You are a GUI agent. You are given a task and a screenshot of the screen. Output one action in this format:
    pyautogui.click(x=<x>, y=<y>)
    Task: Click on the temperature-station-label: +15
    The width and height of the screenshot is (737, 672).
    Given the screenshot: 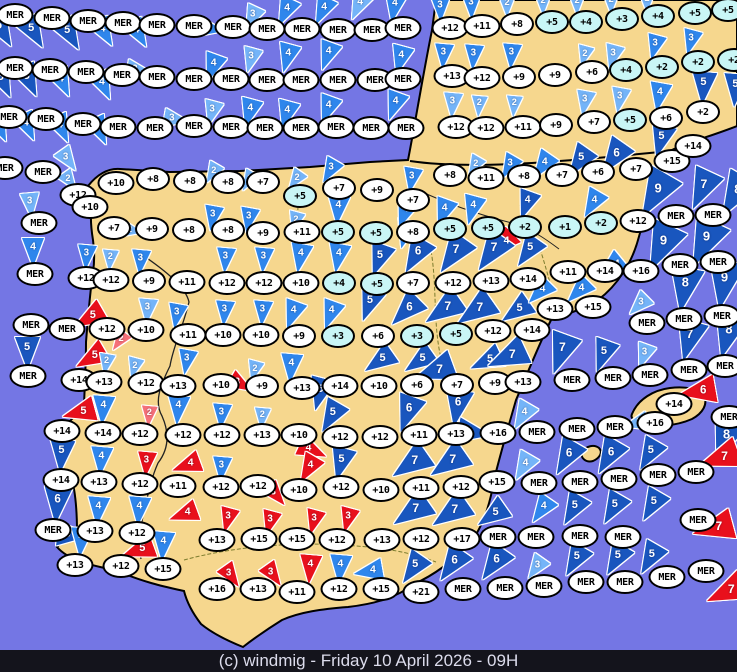 What is the action you would take?
    pyautogui.click(x=297, y=539)
    